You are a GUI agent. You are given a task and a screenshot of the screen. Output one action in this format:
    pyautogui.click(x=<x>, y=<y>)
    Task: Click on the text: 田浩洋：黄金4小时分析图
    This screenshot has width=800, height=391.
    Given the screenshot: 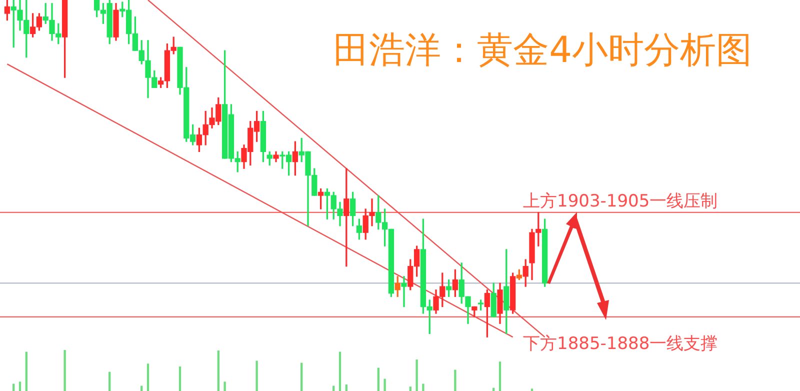 What is the action you would take?
    pyautogui.click(x=542, y=51)
    